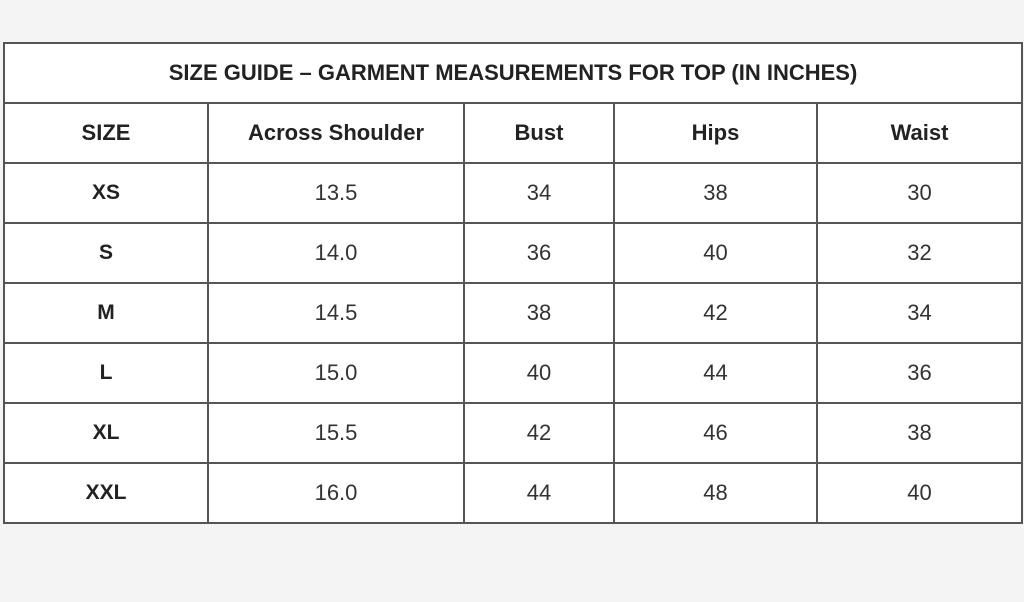  What do you see at coordinates (336, 193) in the screenshot?
I see `measurement-cell: 13.5` at bounding box center [336, 193].